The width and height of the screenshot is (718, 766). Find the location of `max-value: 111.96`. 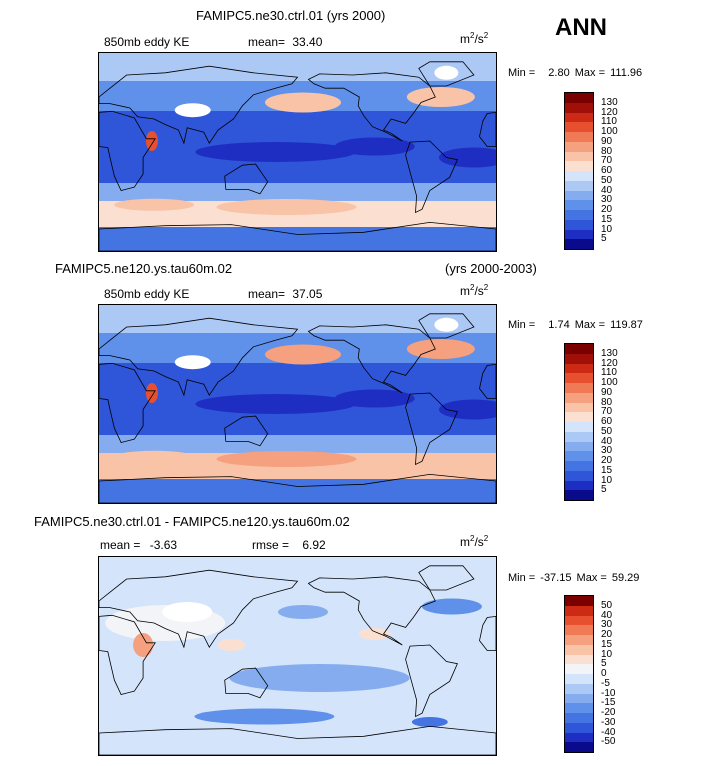

max-value: 111.96 is located at coordinates (626, 73).